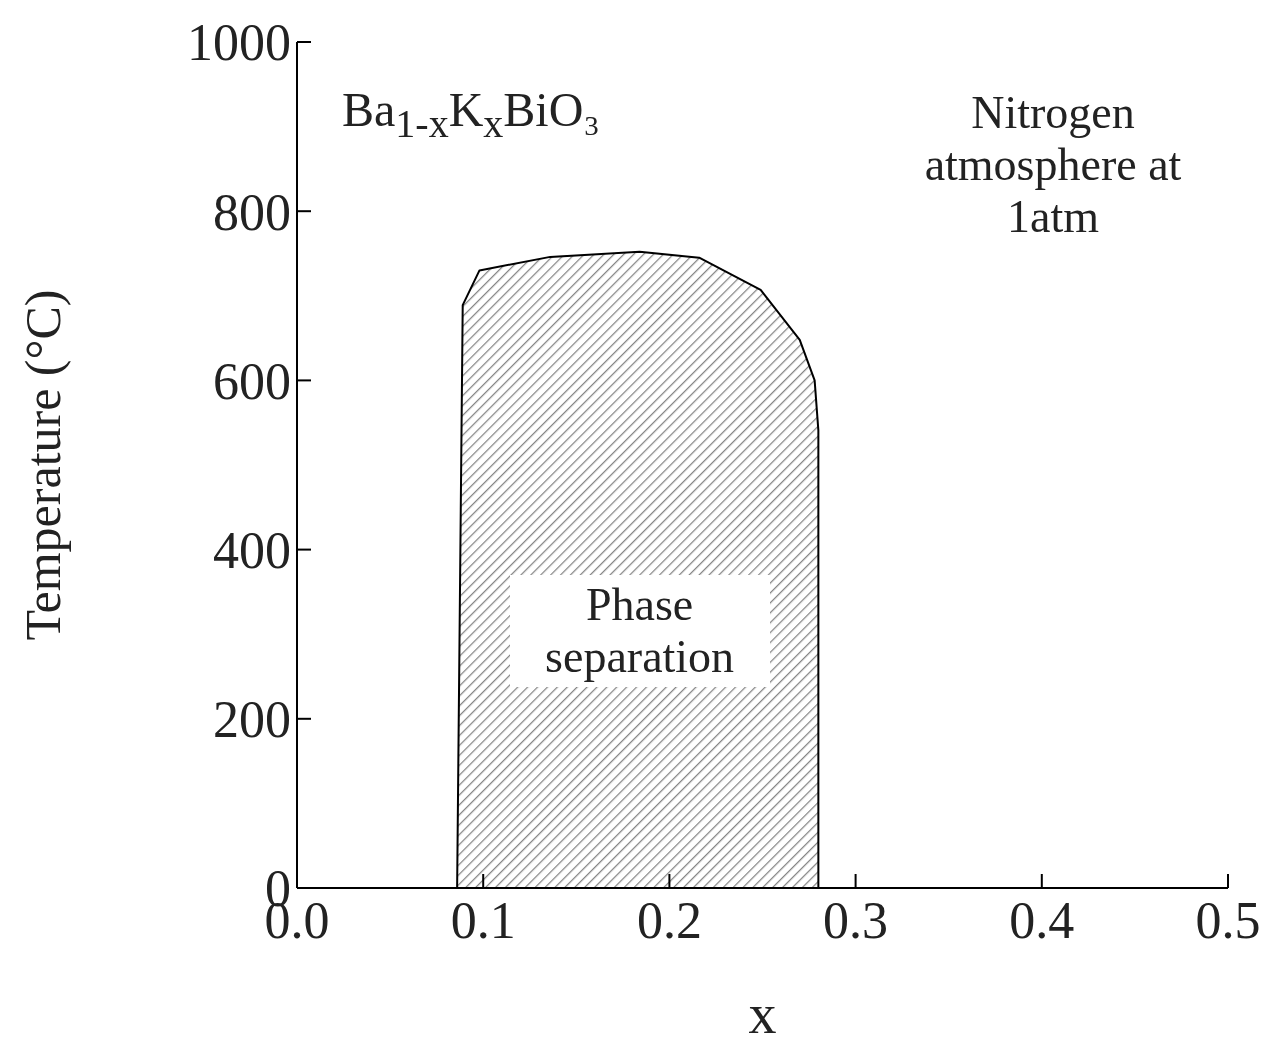  What do you see at coordinates (1228, 920) in the screenshot?
I see `x-tick-label: 0.5` at bounding box center [1228, 920].